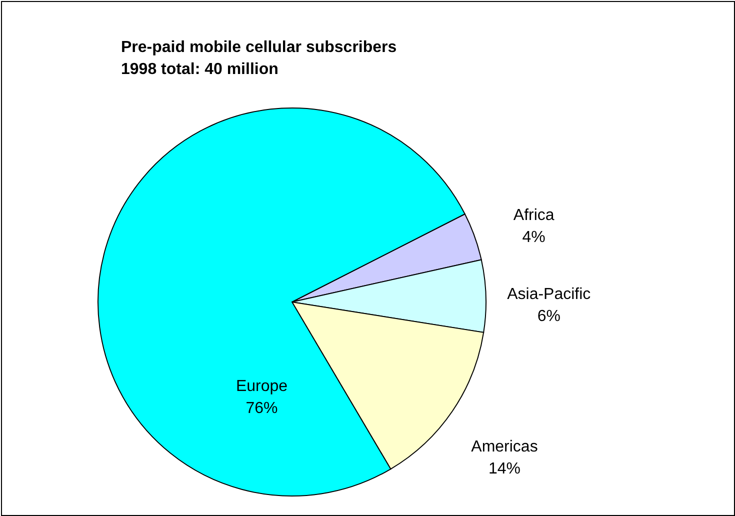  What do you see at coordinates (199, 69) in the screenshot?
I see `chart-subtitle: 1998 total: 40 million` at bounding box center [199, 69].